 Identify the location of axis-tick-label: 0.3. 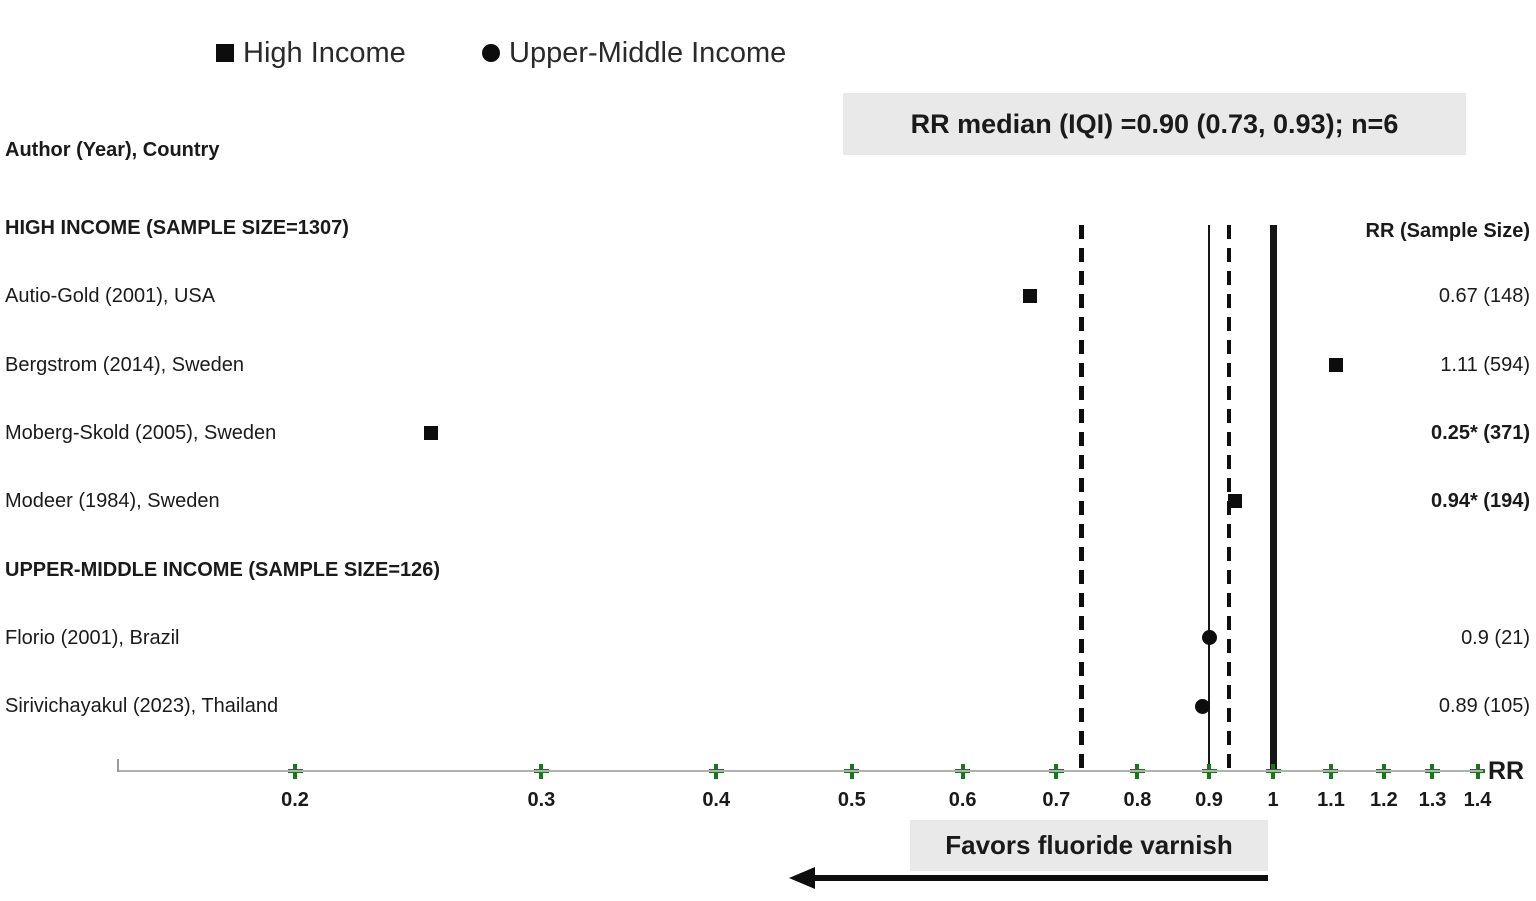
(541, 800).